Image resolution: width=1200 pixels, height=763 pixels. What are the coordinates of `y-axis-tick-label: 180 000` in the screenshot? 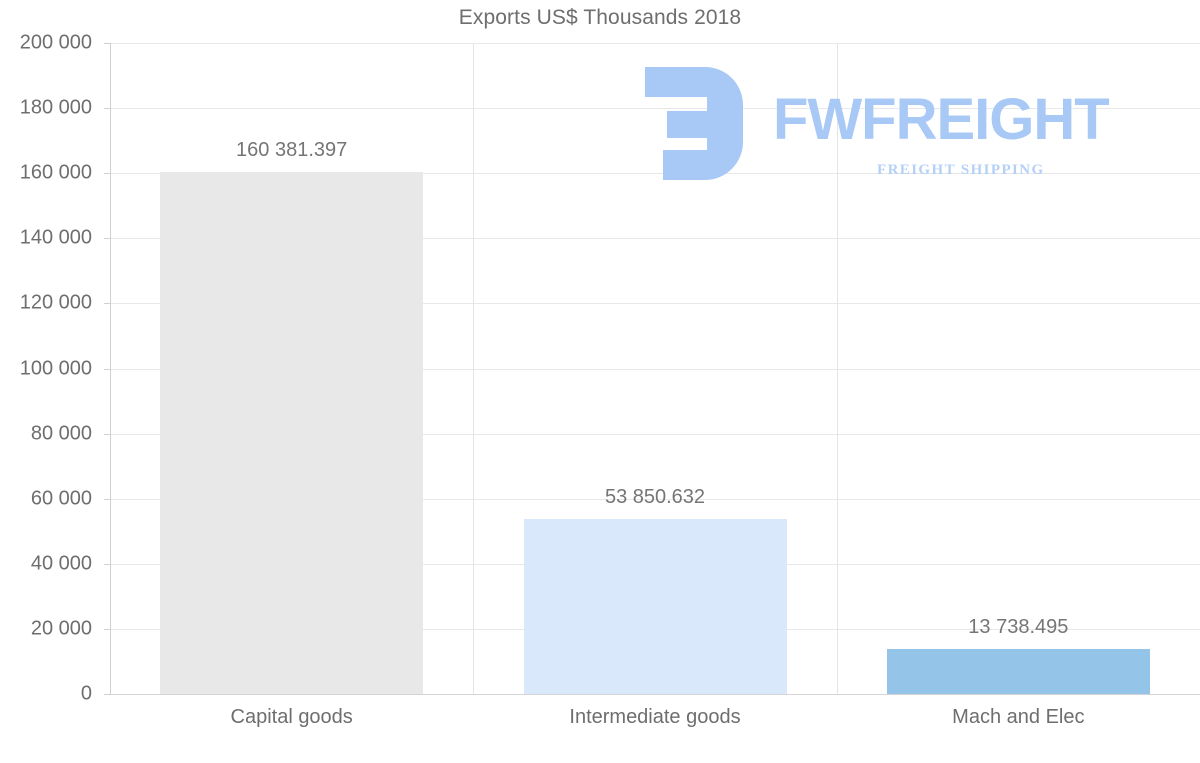 It's located at (55, 107).